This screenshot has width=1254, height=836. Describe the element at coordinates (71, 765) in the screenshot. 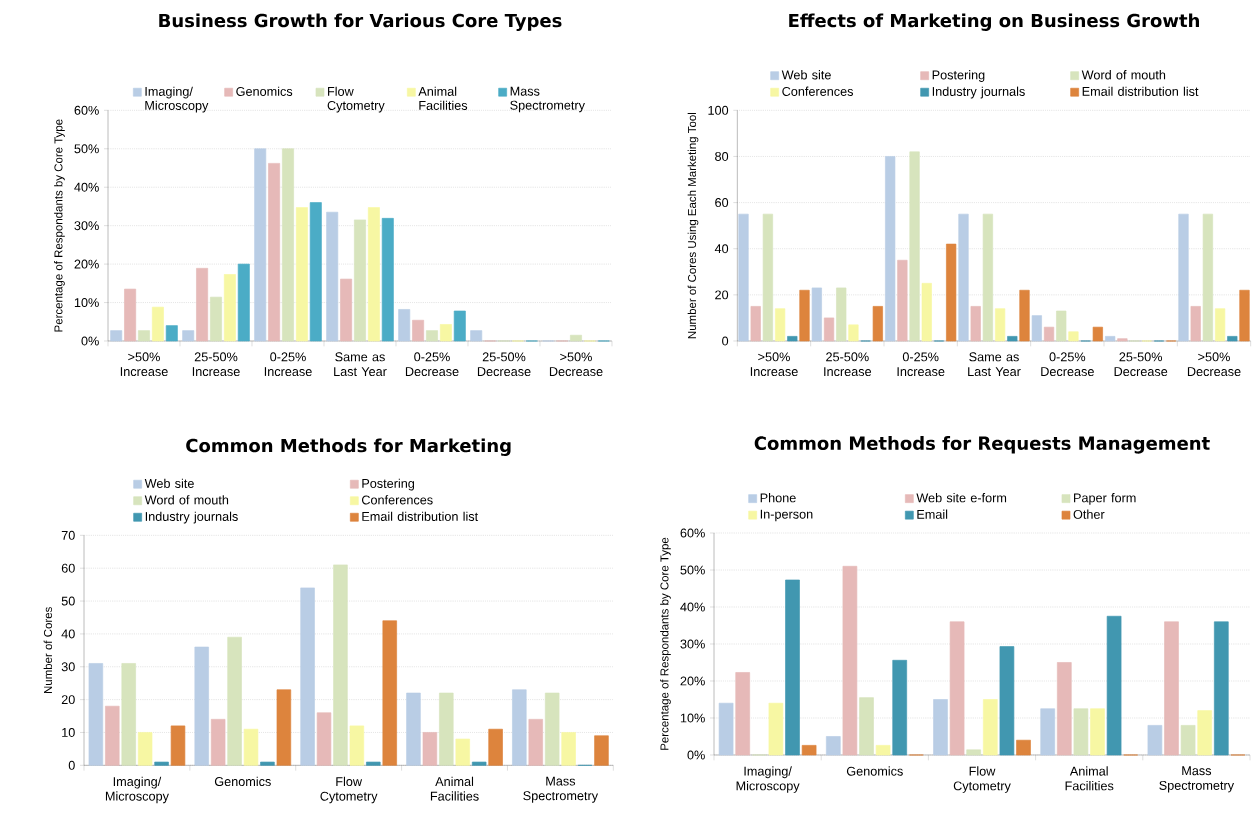

I see `y-tick-label: 0` at that location.